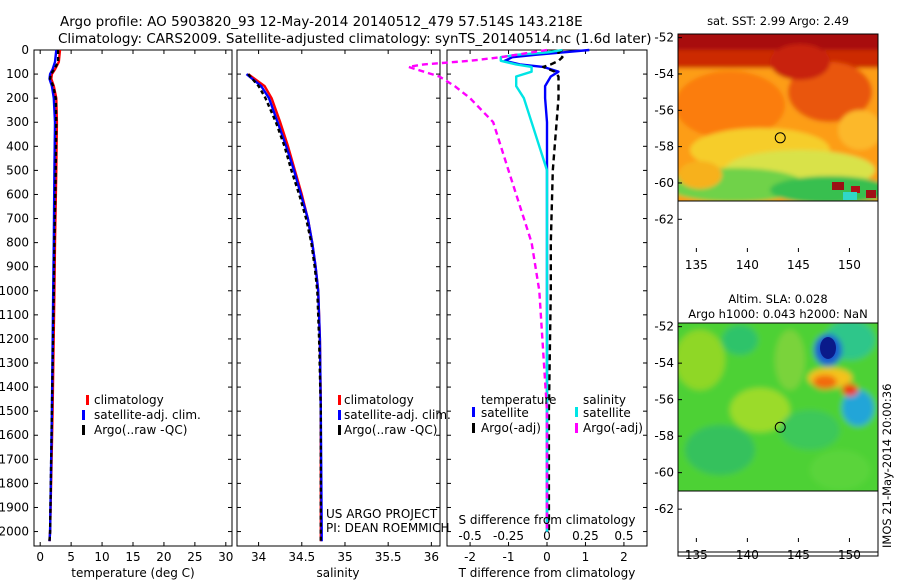  Describe the element at coordinates (163, 557) in the screenshot. I see `x-tick-label: 20` at that location.